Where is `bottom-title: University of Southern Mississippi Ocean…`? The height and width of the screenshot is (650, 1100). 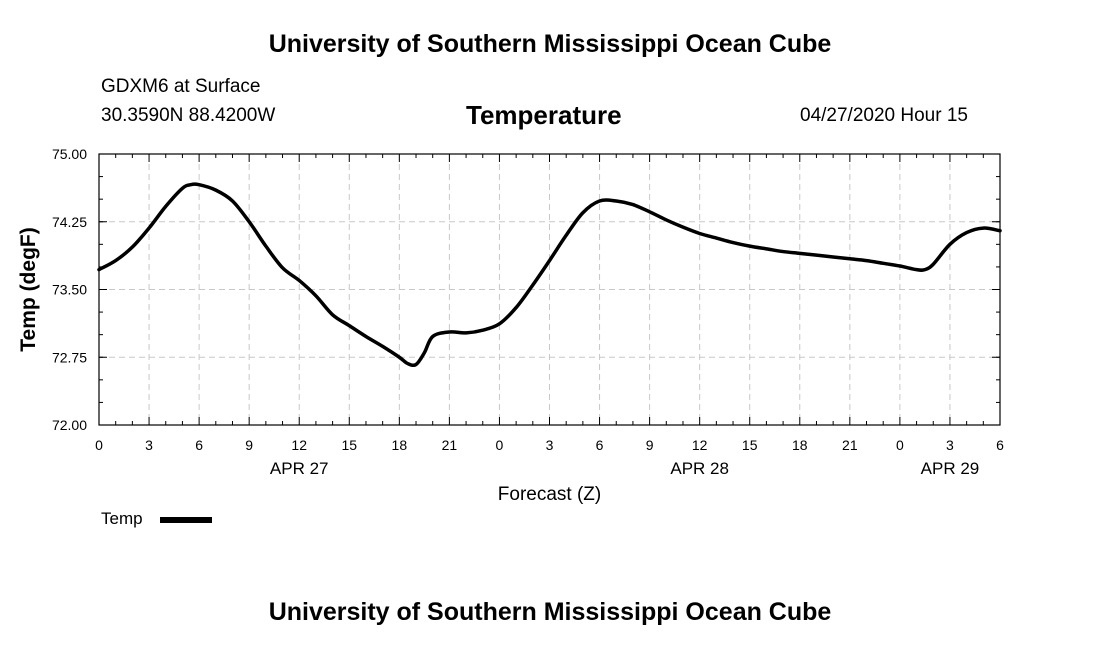
bottom-title: University of Southern Mississippi Ocean… is located at coordinates (550, 612).